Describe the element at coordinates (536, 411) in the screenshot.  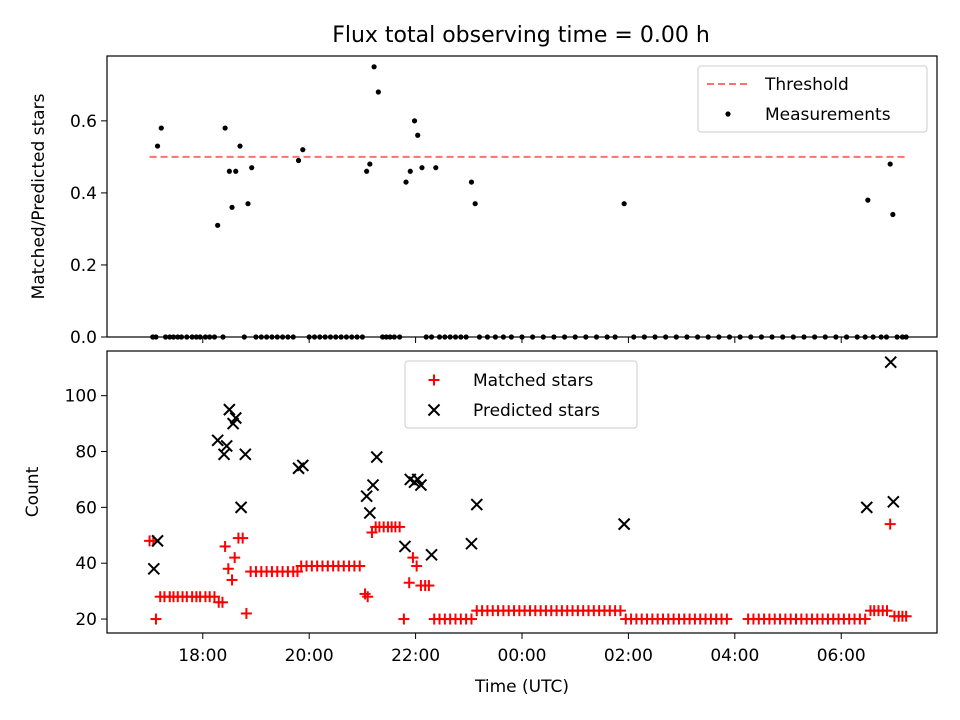
I see `legend-predicted-label: Predicted stars` at that location.